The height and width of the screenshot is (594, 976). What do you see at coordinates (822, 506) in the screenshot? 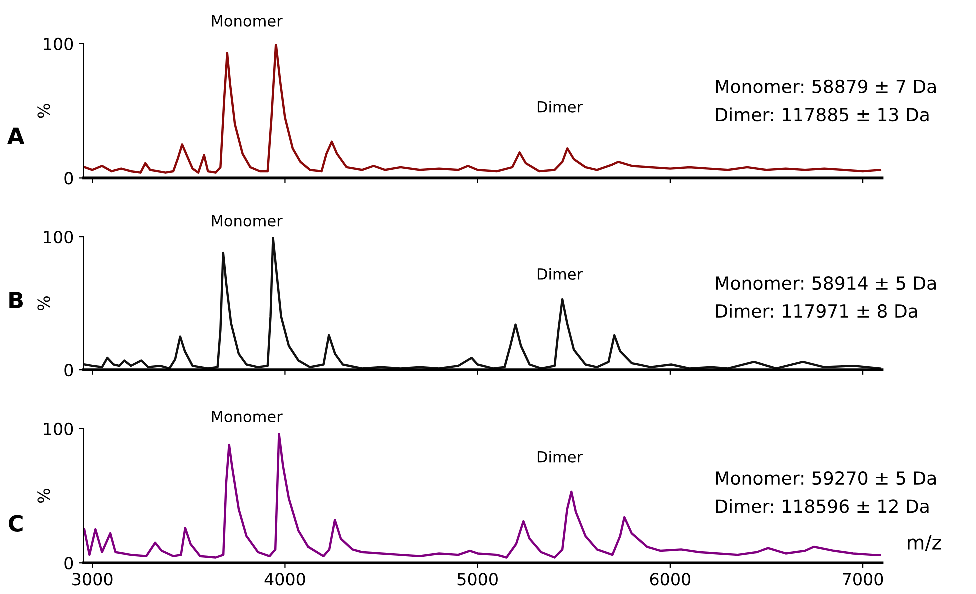
I see `annotation: Dimer: 118596 ± 12 Da` at bounding box center [822, 506].